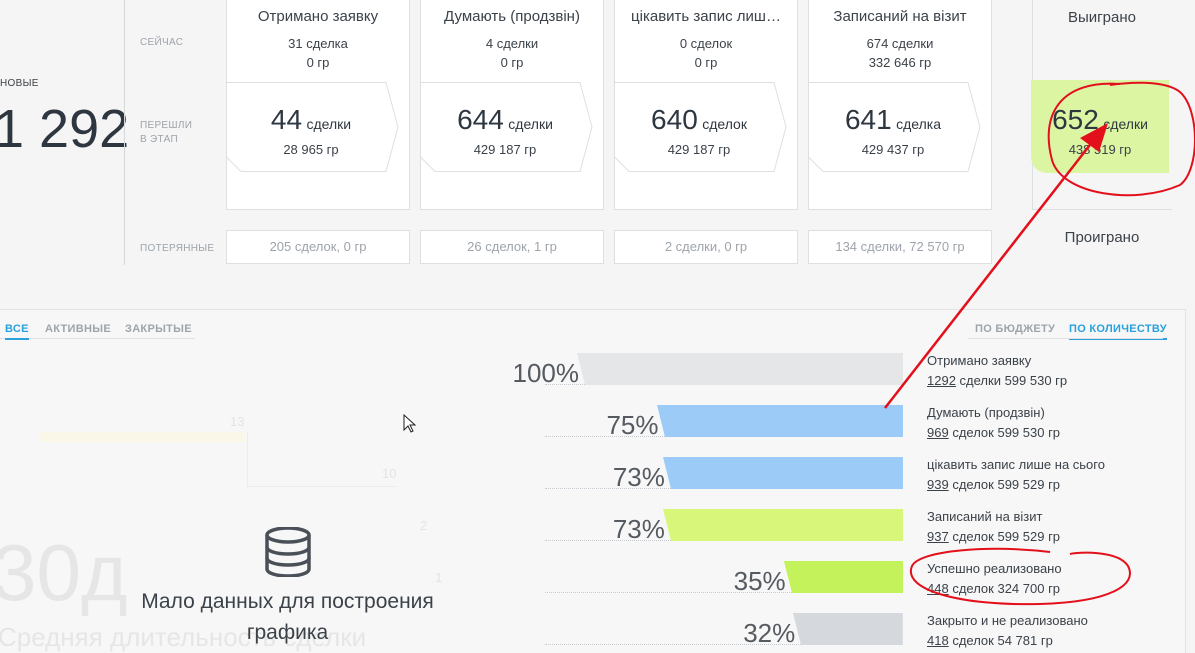  Describe the element at coordinates (439, 577) in the screenshot. I see `faded-tick: 1` at that location.